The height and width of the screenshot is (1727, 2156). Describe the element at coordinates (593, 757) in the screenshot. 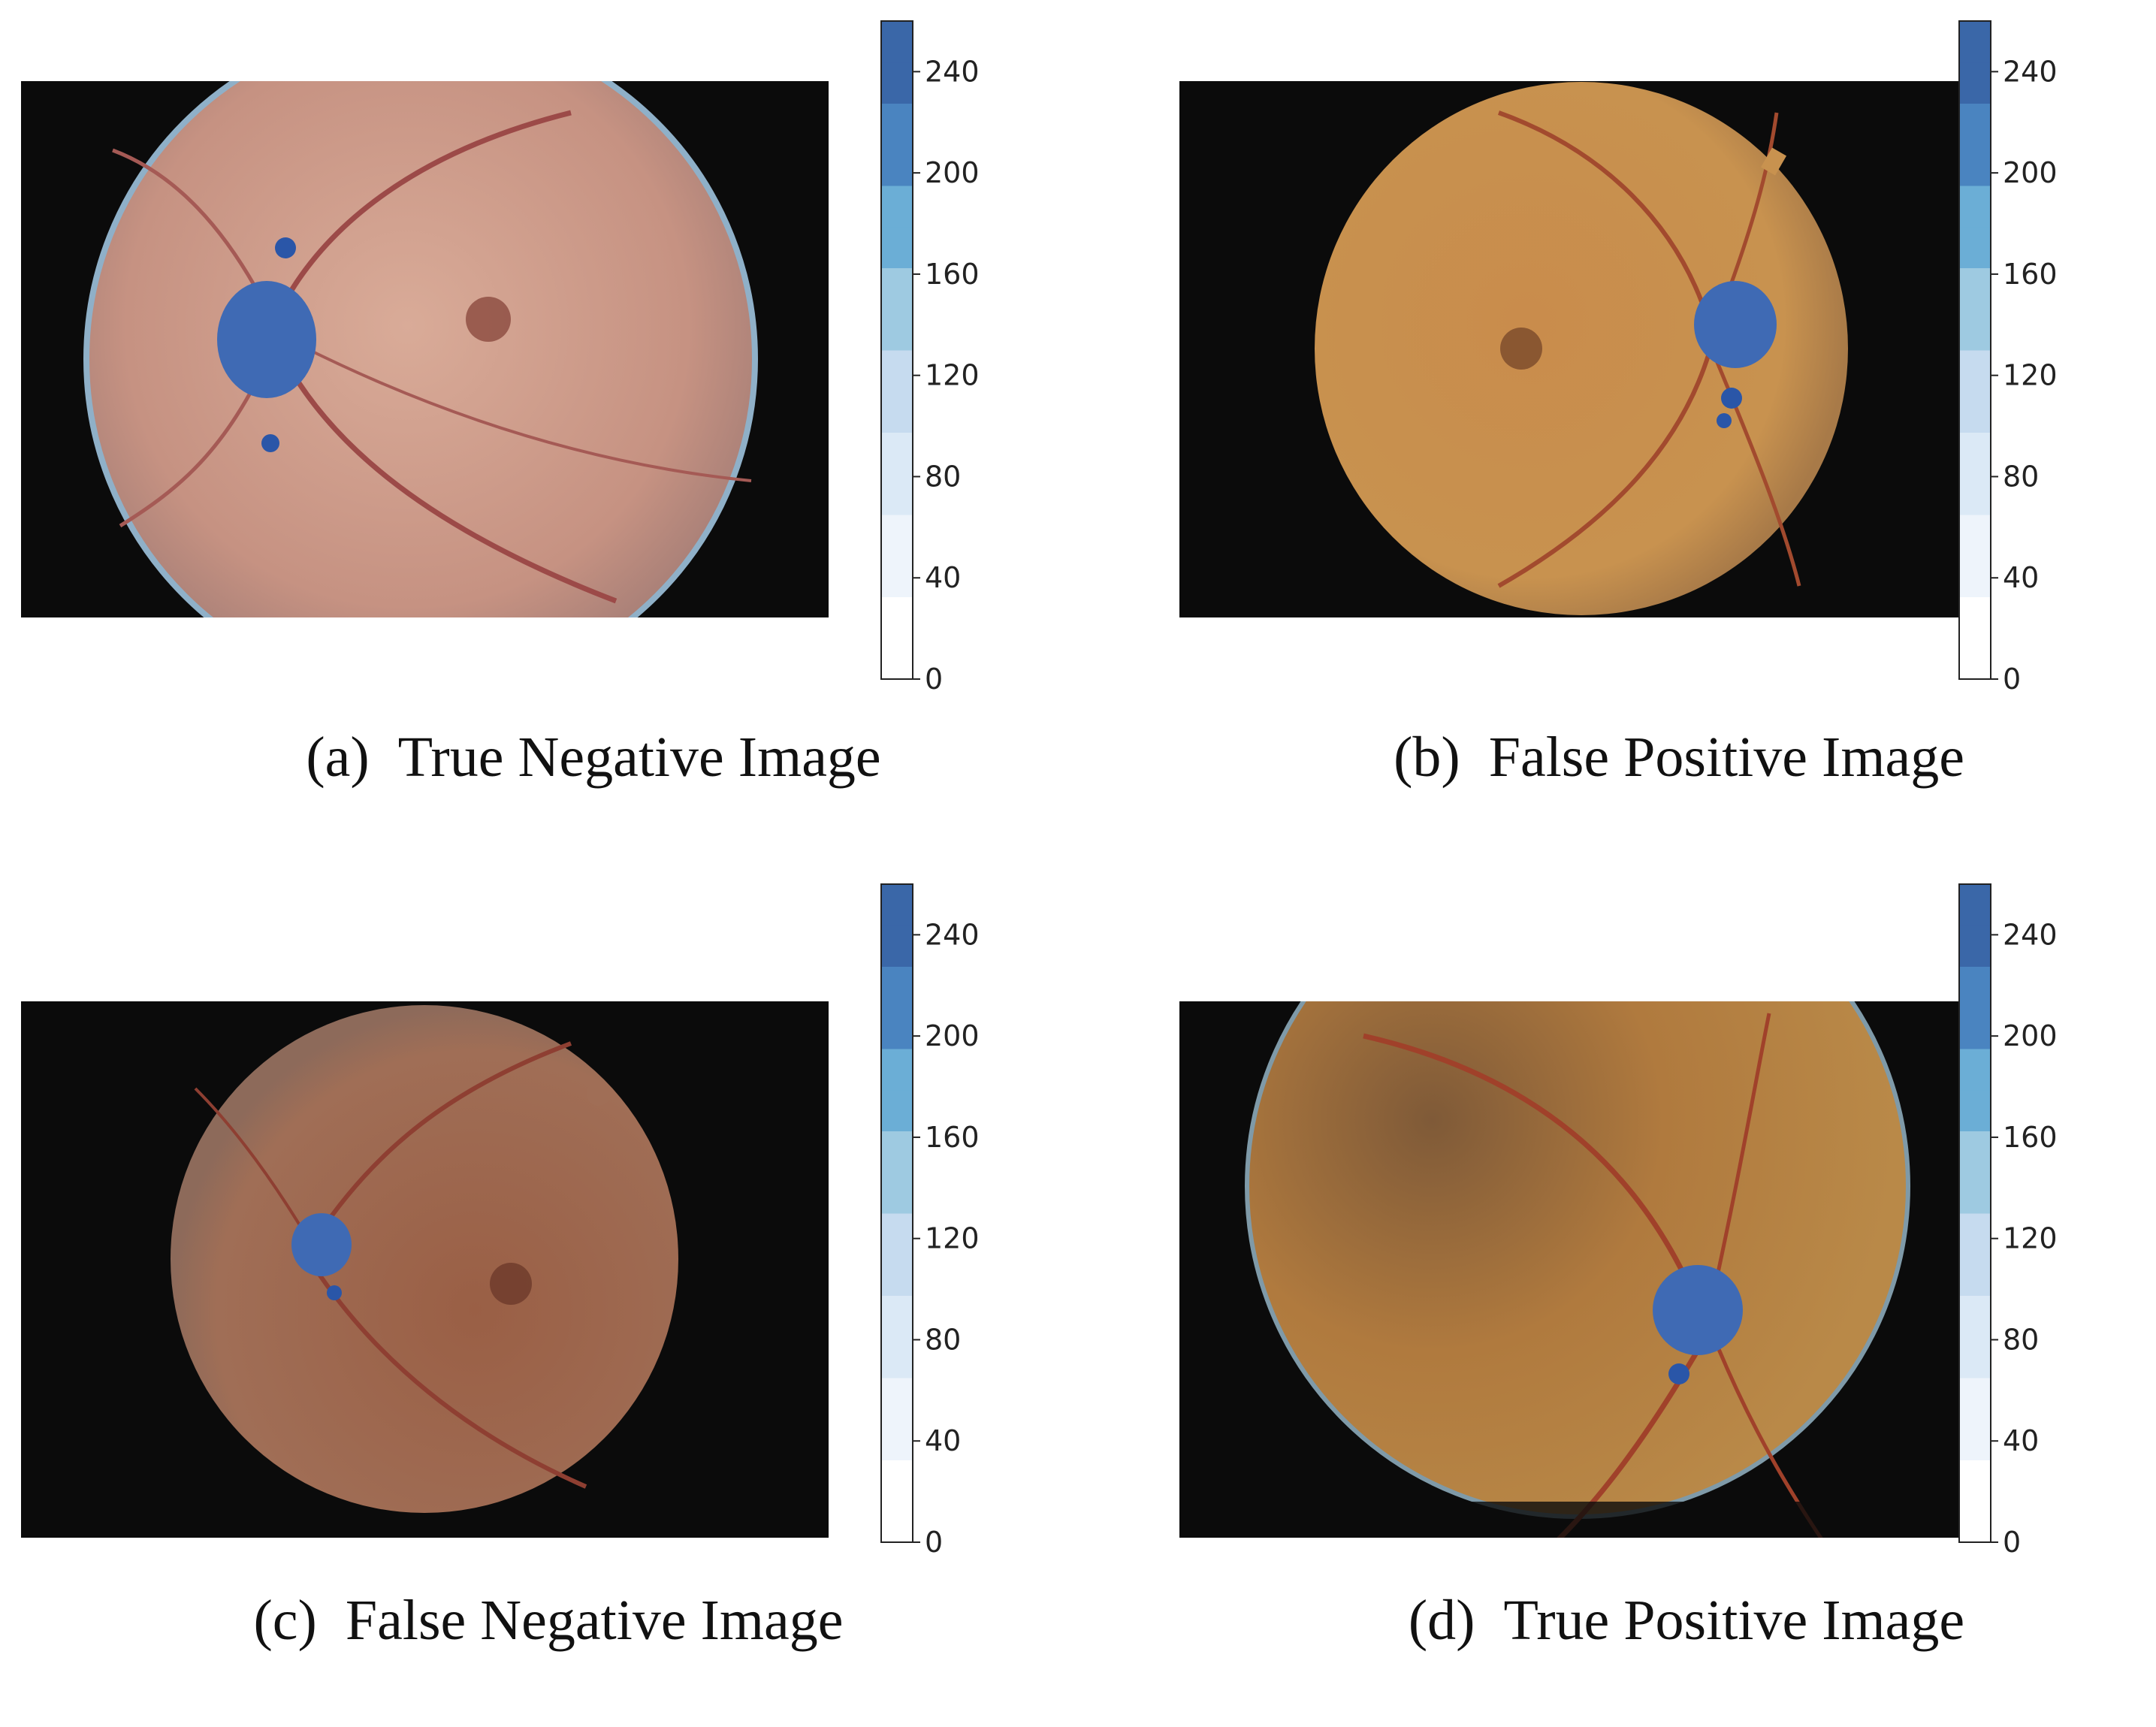

I see `caption-a: (a) True Negative Image` at that location.